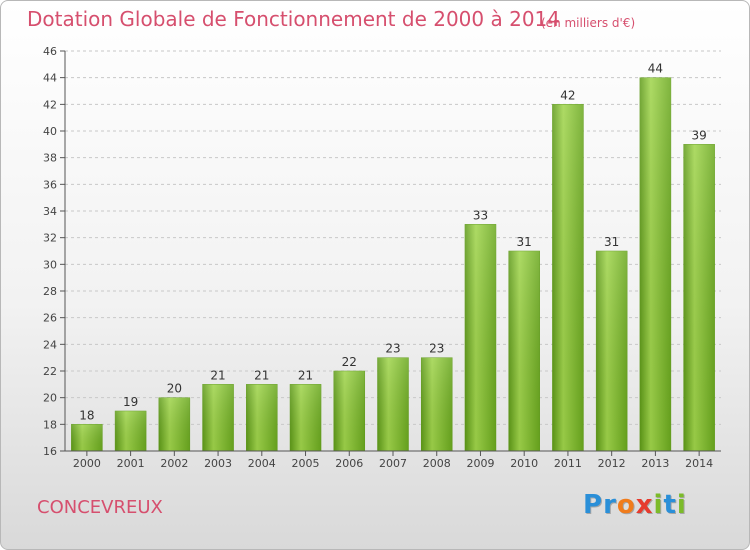 The width and height of the screenshot is (750, 550). I want to click on x-tick-label-2002: 2002, so click(174, 463).